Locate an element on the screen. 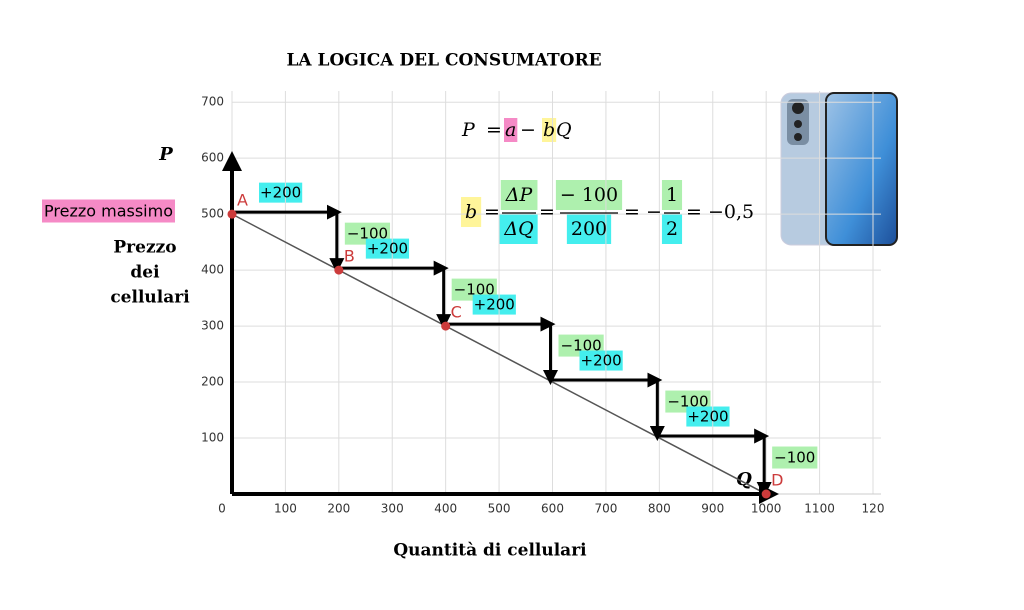 Image resolution: width=1024 pixels, height=610 pixels. formula-token: a is located at coordinates (510, 130).